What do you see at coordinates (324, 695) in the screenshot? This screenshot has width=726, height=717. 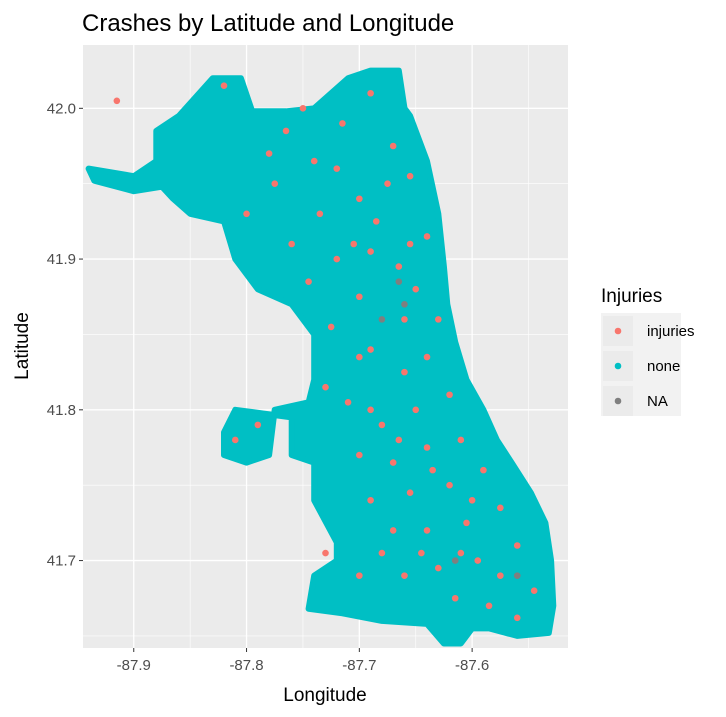 I see `x-axis-title: Longitude` at bounding box center [324, 695].